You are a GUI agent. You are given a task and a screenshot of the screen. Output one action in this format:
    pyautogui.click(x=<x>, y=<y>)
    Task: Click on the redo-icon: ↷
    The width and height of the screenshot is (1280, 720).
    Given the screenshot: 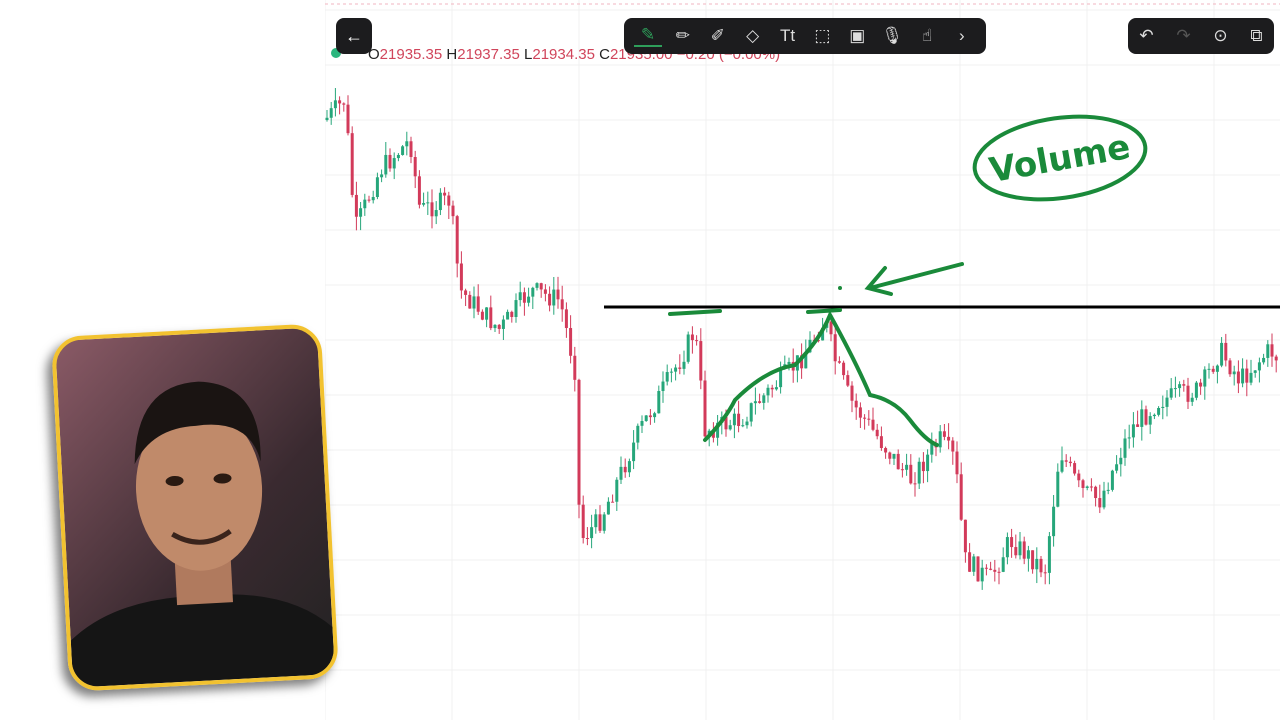 What is the action you would take?
    pyautogui.click(x=1183, y=35)
    